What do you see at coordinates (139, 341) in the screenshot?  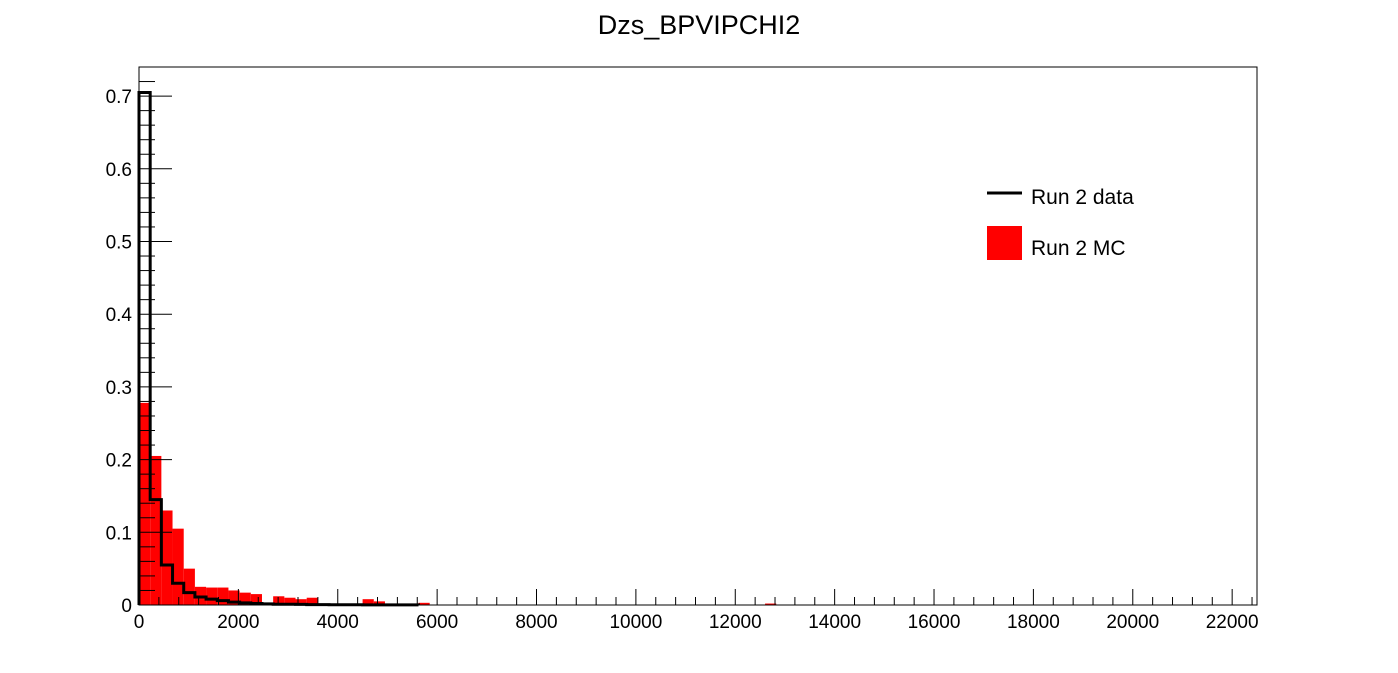 I see `y-axis: 0 0.1 0.2 0.3 0.4 0.5 0.6 0.7` at bounding box center [139, 341].